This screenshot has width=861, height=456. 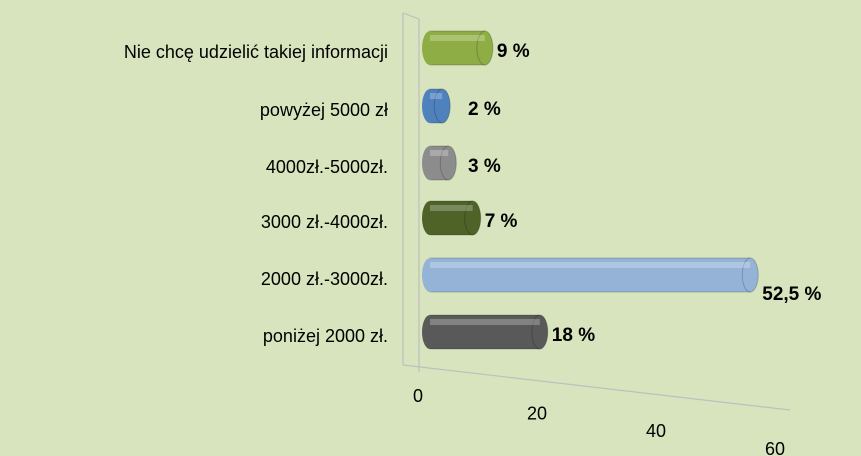 I want to click on category-label: 2000 zł.-3000zł., so click(x=324, y=279).